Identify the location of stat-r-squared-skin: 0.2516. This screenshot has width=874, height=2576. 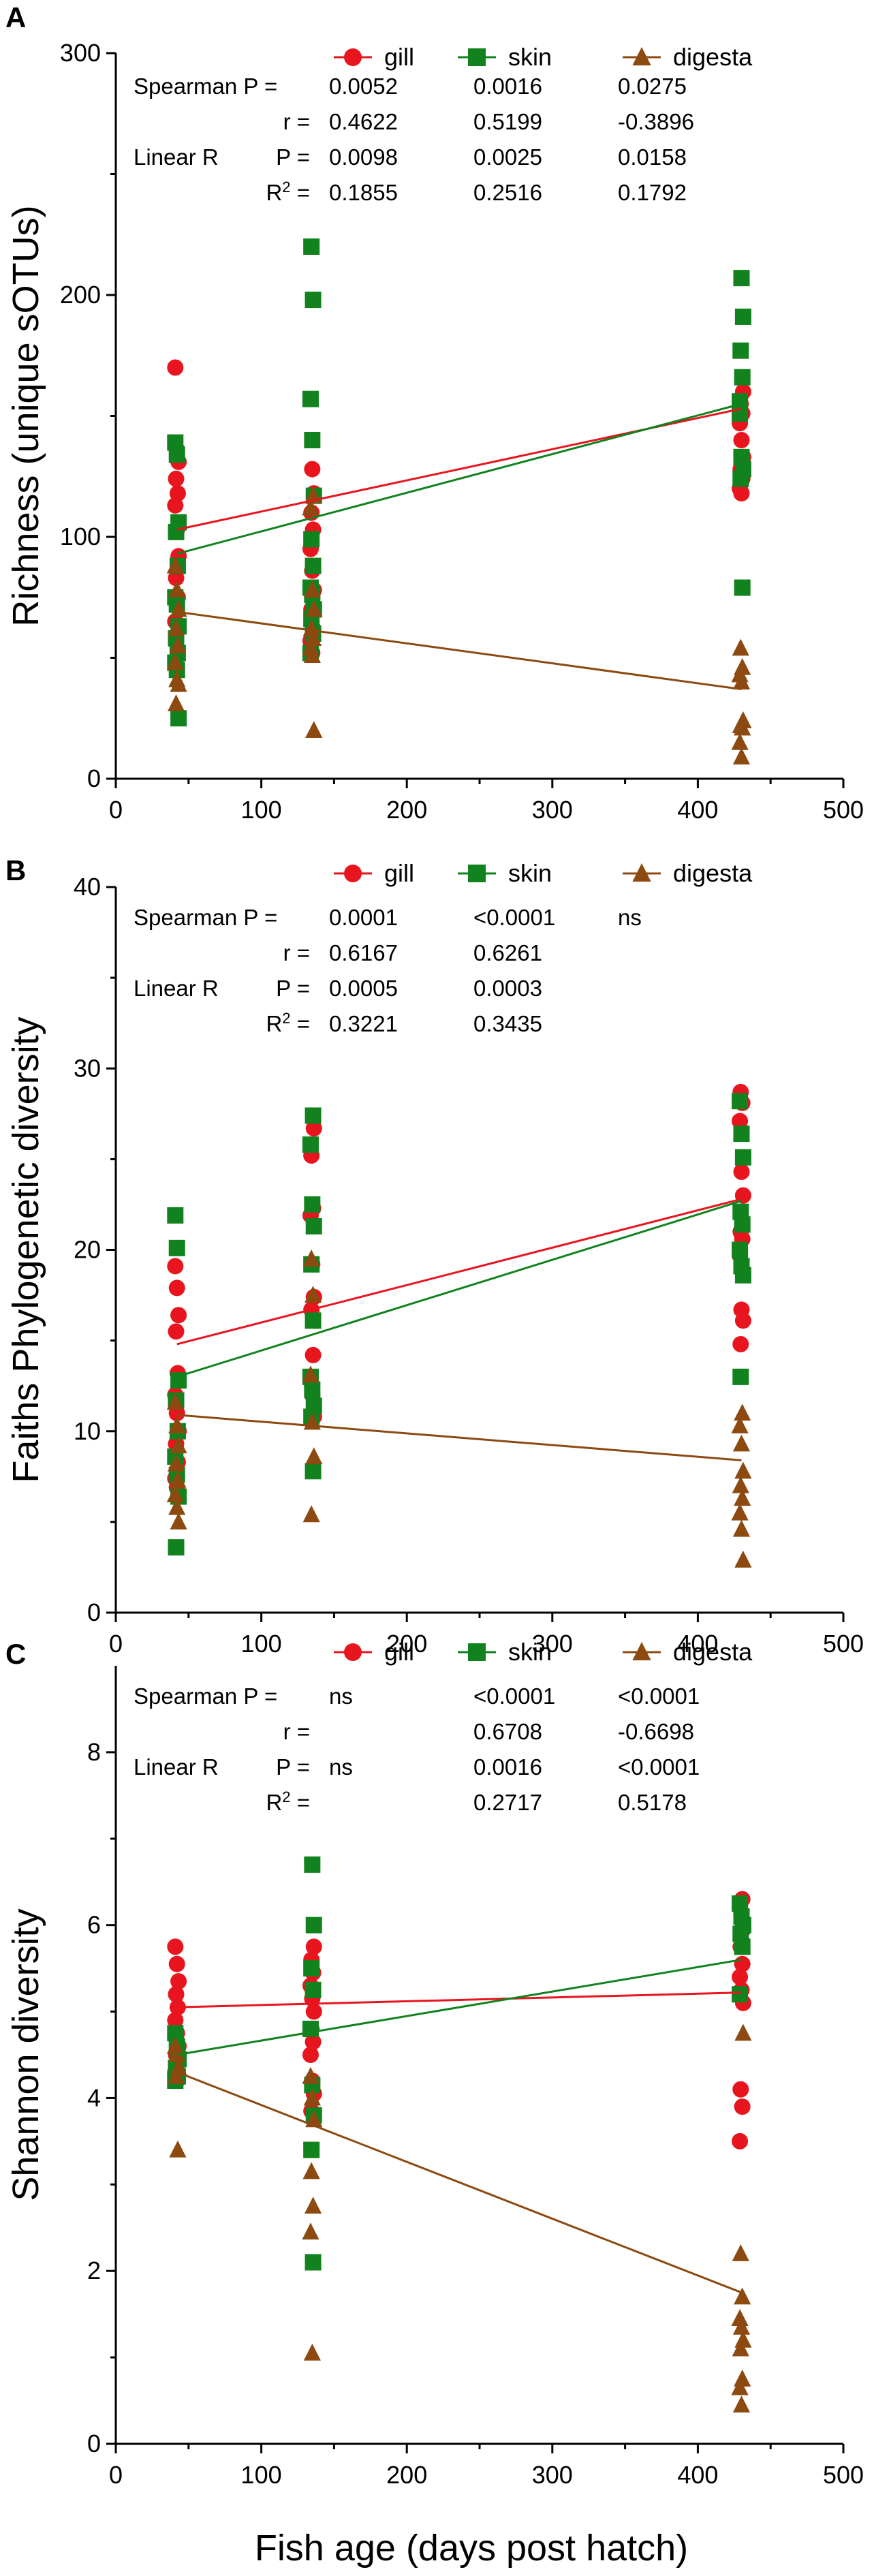
(507, 192).